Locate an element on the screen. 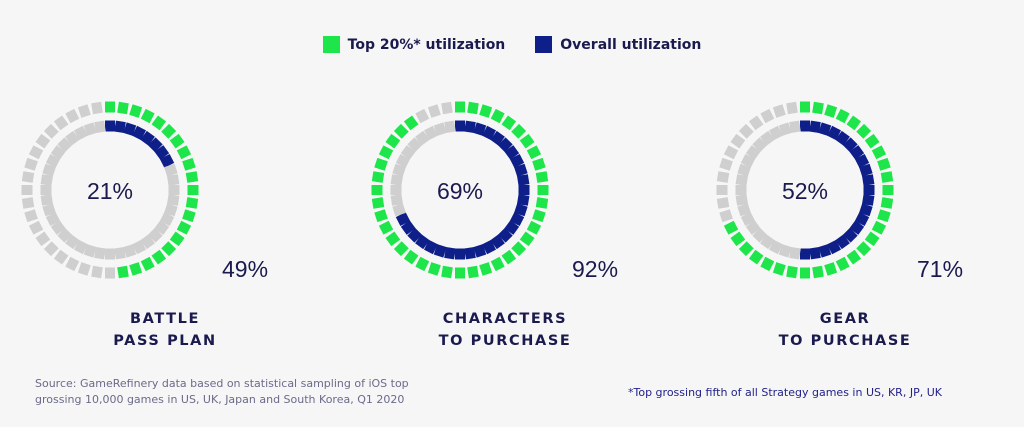 This screenshot has width=1024, height=427. legend: Top 20%* utilization Overall utilization is located at coordinates (512, 44).